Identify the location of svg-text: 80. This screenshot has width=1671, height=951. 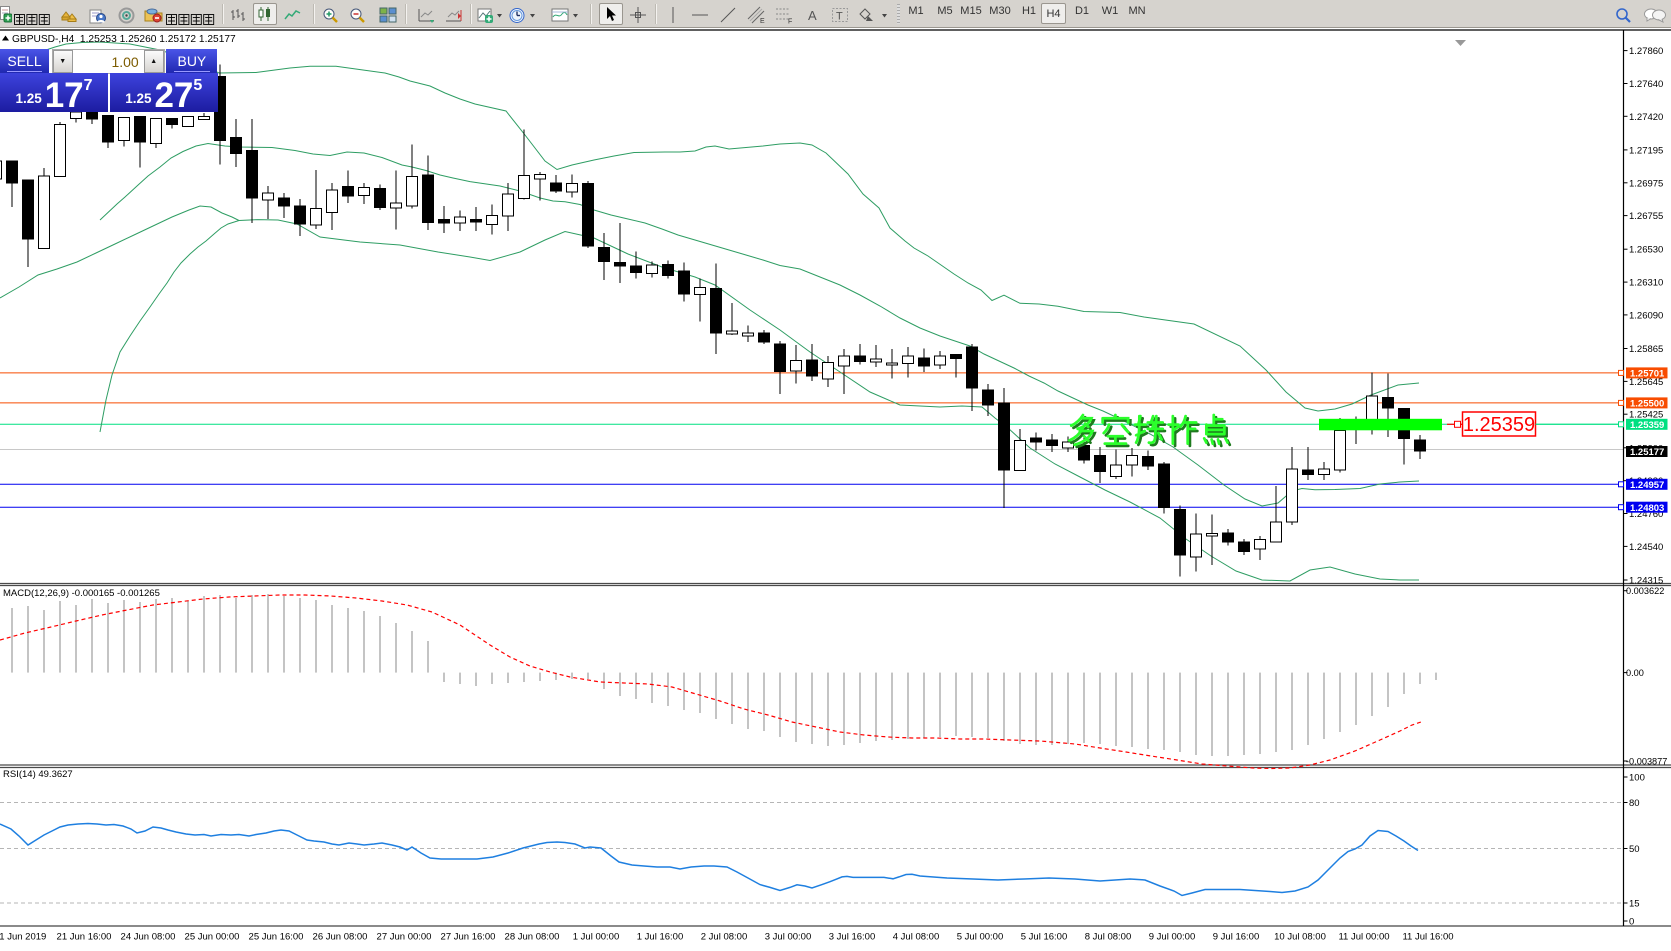
(1634, 803).